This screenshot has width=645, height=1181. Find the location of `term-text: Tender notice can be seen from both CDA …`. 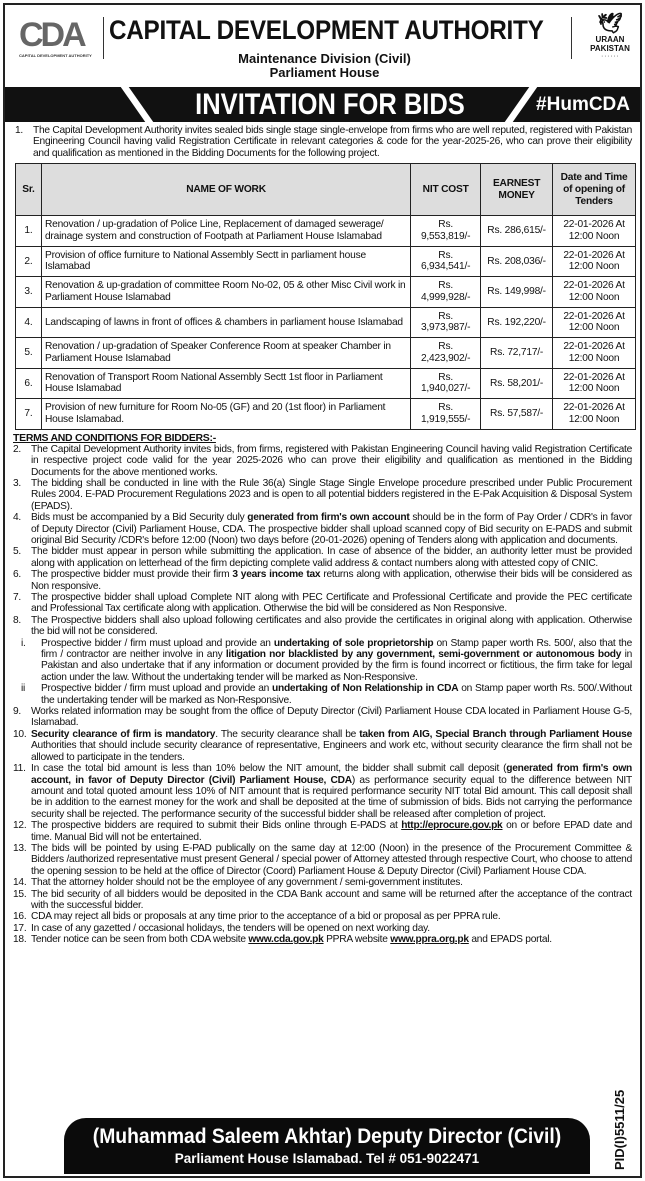

term-text: Tender notice can be seen from both CDA … is located at coordinates (140, 940).